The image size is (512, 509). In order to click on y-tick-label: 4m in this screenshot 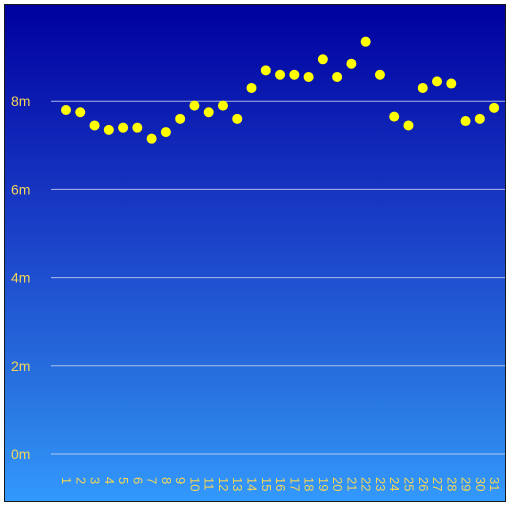, I will do `click(20, 278)`.